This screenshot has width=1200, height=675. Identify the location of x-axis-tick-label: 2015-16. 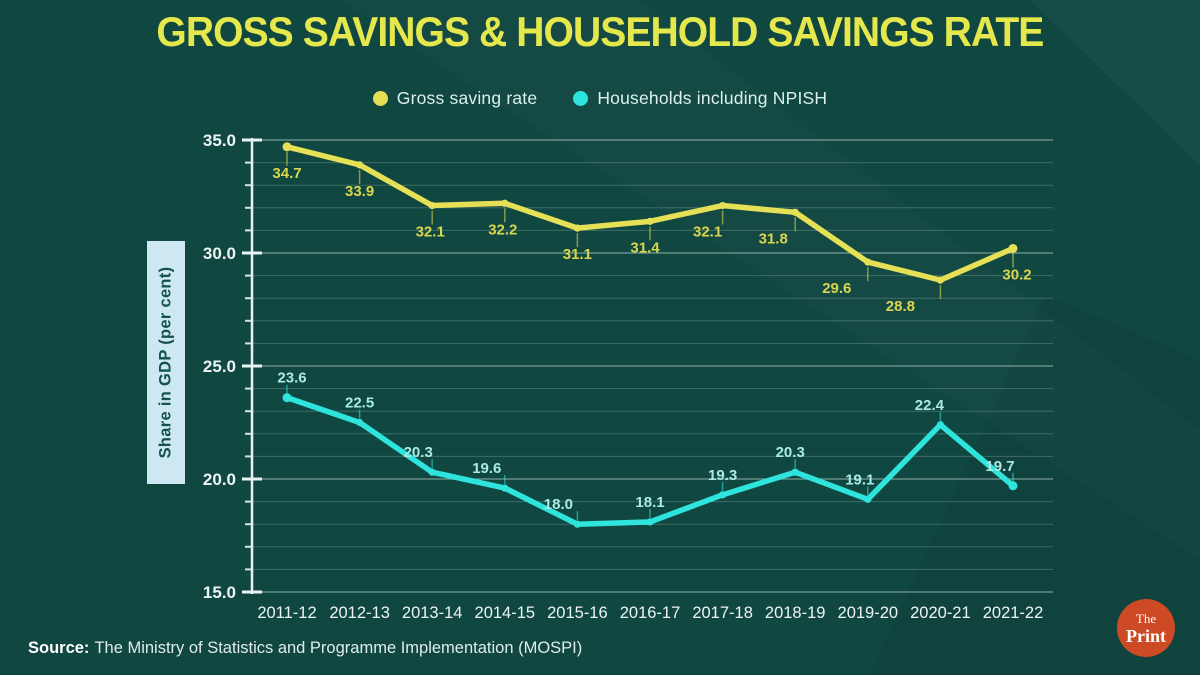
(577, 613).